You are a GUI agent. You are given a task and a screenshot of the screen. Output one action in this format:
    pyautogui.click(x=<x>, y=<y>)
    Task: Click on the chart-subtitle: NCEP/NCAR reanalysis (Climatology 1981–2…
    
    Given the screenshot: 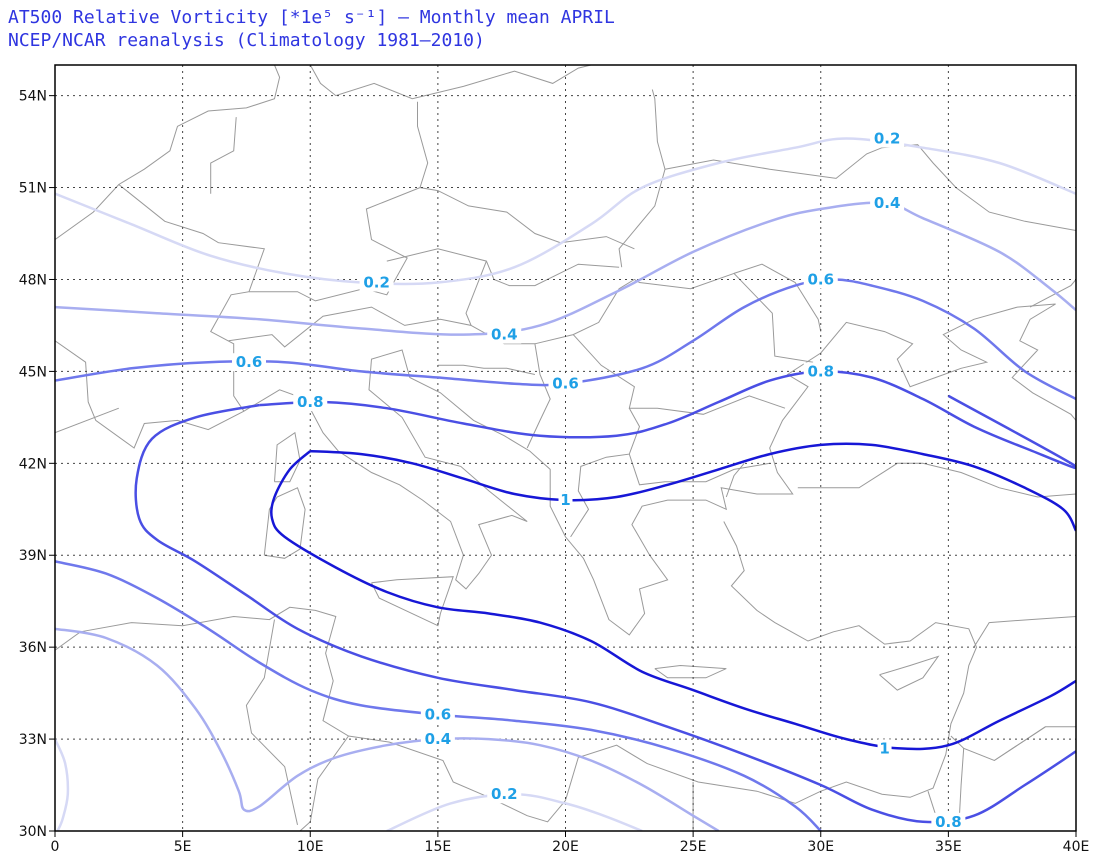 What is the action you would take?
    pyautogui.click(x=246, y=40)
    